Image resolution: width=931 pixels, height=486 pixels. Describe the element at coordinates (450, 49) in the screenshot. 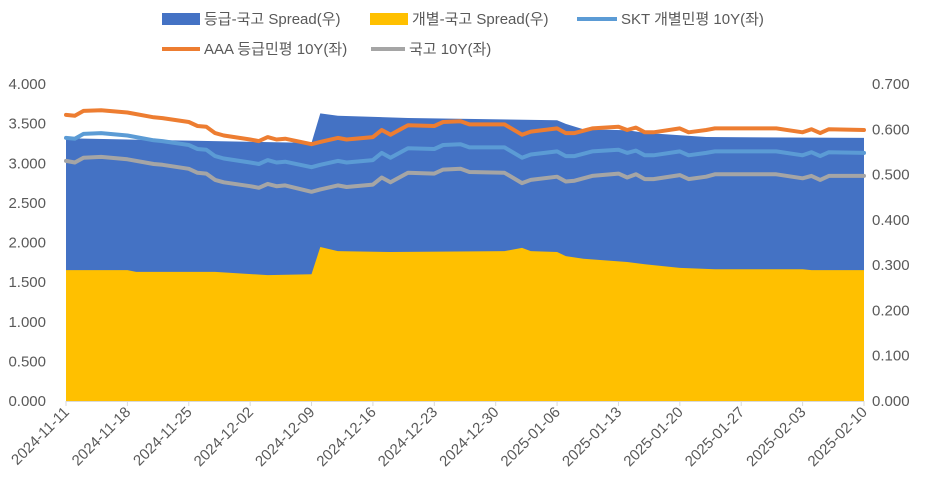

I see `legend-label-4: 국고 10Y(좌)` at that location.